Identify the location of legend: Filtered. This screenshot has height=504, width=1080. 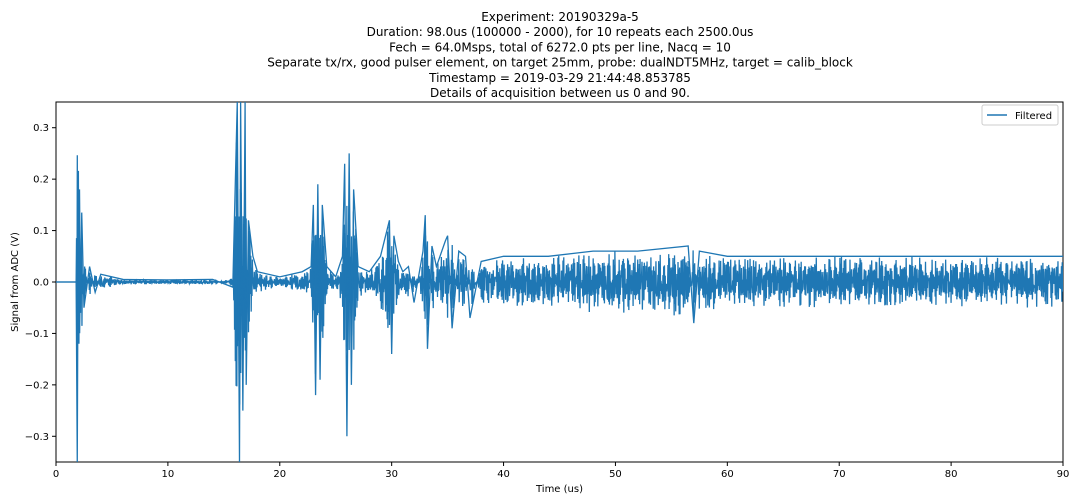
(1020, 115).